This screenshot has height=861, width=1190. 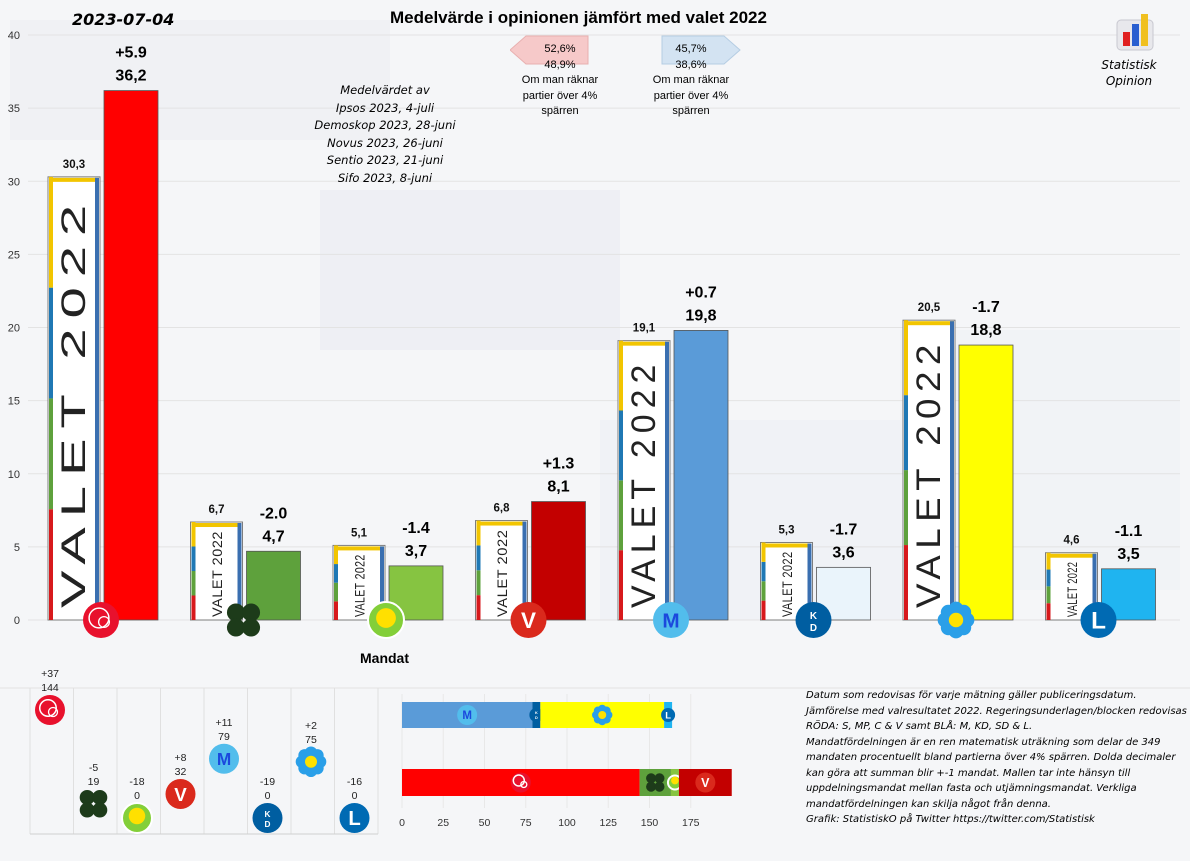 What do you see at coordinates (267, 782) in the screenshot?
I see `seat-change-label: -19` at bounding box center [267, 782].